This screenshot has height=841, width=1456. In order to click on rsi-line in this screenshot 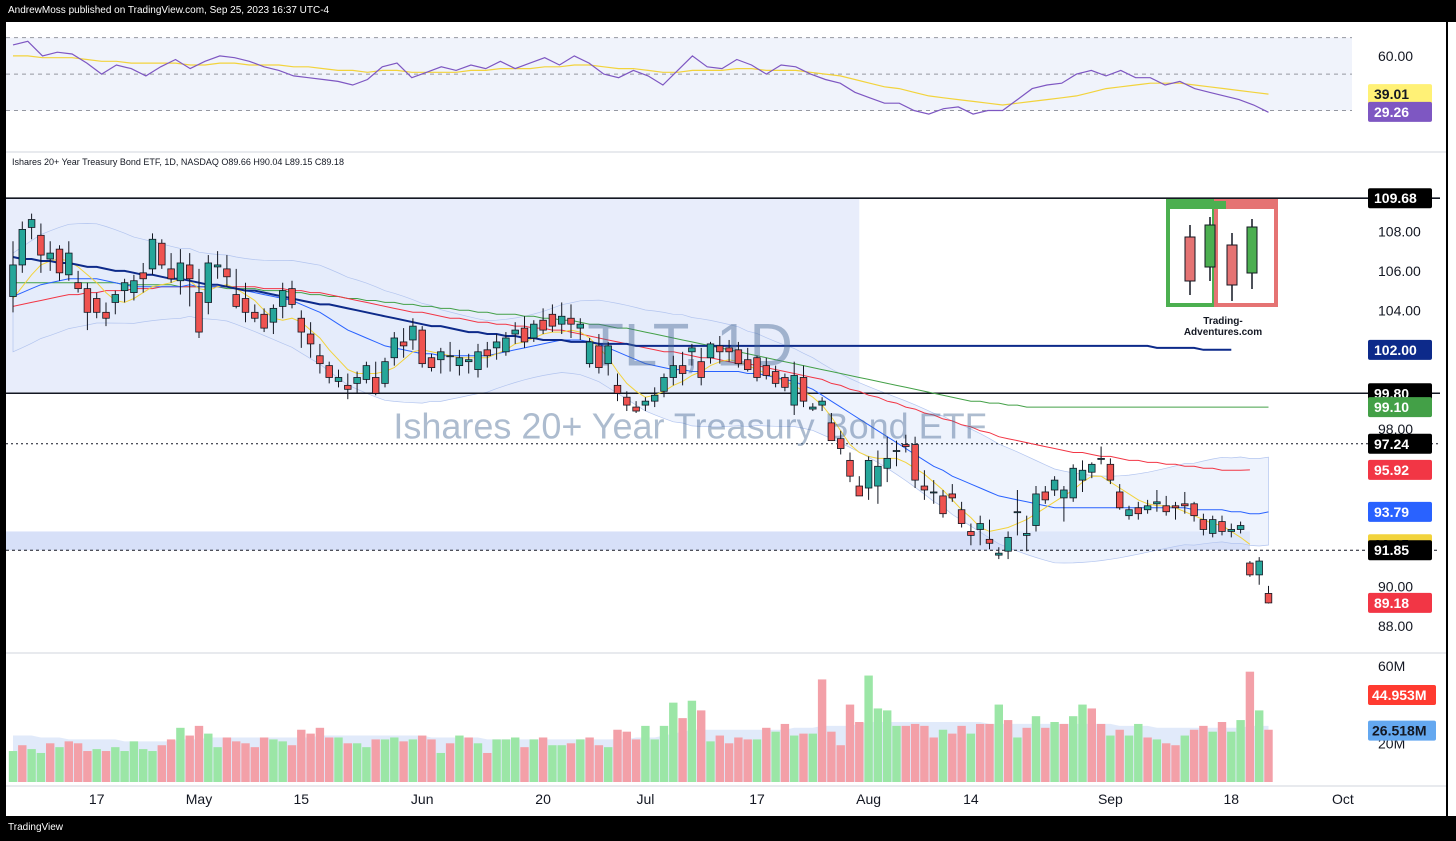, I will do `click(640, 77)`.